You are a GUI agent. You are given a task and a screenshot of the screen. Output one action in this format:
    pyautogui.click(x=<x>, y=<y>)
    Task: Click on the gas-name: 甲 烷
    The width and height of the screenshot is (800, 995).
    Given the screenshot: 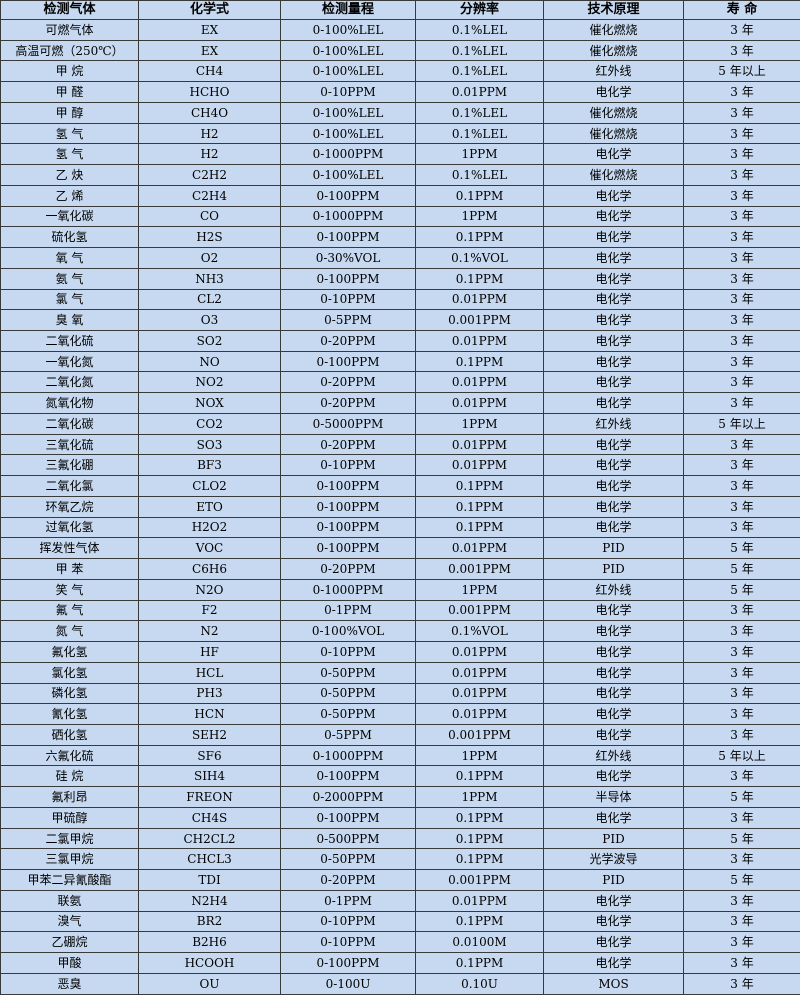 What is the action you would take?
    pyautogui.click(x=69, y=71)
    